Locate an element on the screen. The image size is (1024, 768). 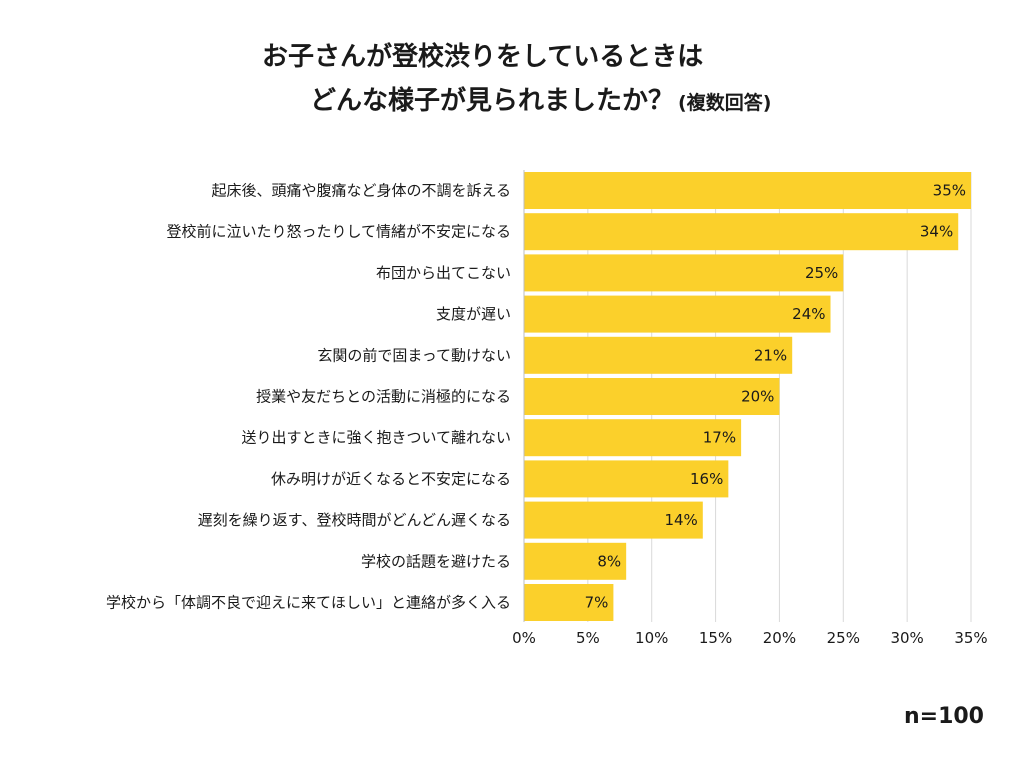
value-label: 17% is located at coordinates (719, 438).